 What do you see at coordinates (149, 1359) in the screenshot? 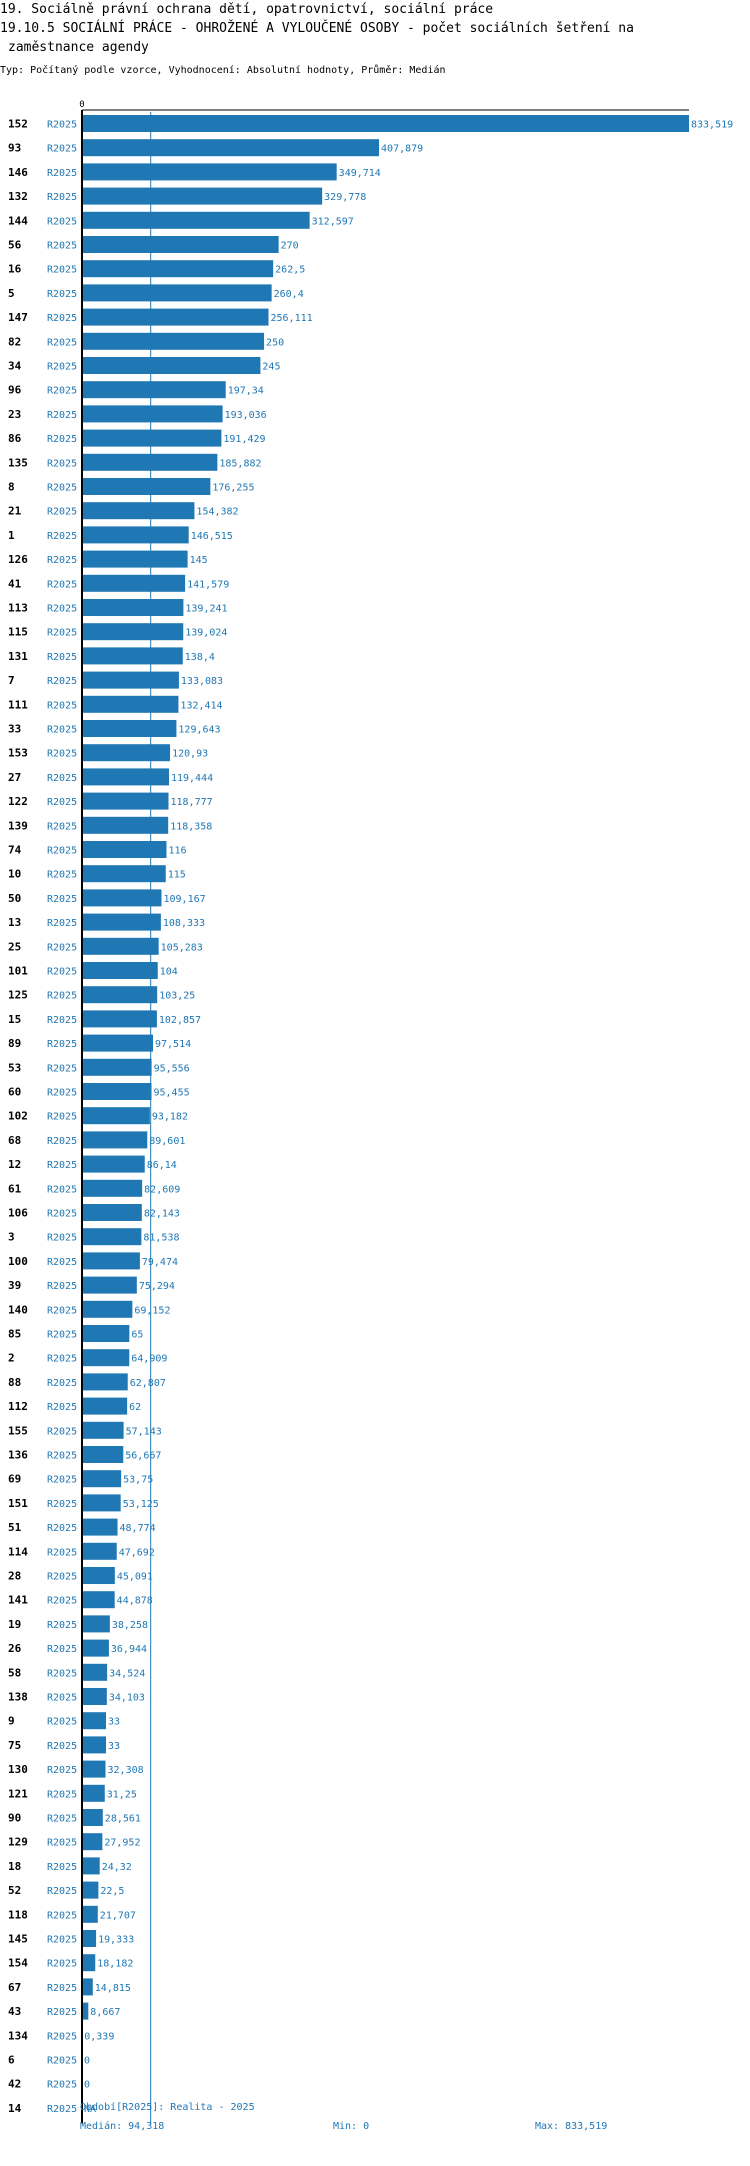
I see `data-label: 64,909` at bounding box center [149, 1359].